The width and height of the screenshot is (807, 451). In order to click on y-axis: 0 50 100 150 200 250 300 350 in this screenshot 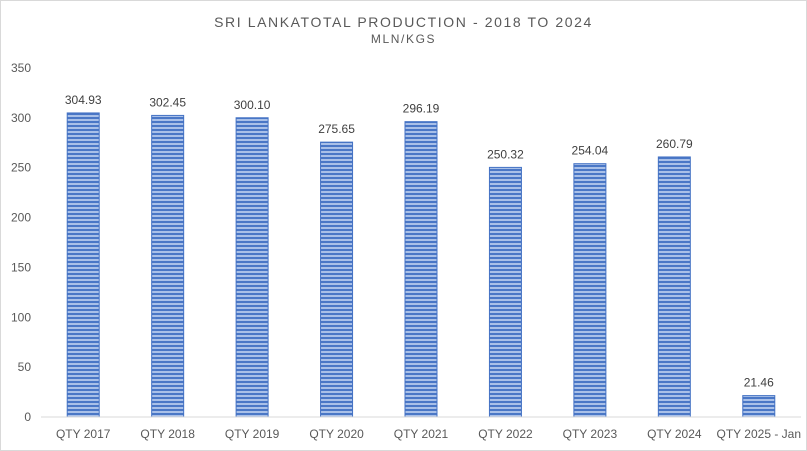, I will do `click(21, 242)`.